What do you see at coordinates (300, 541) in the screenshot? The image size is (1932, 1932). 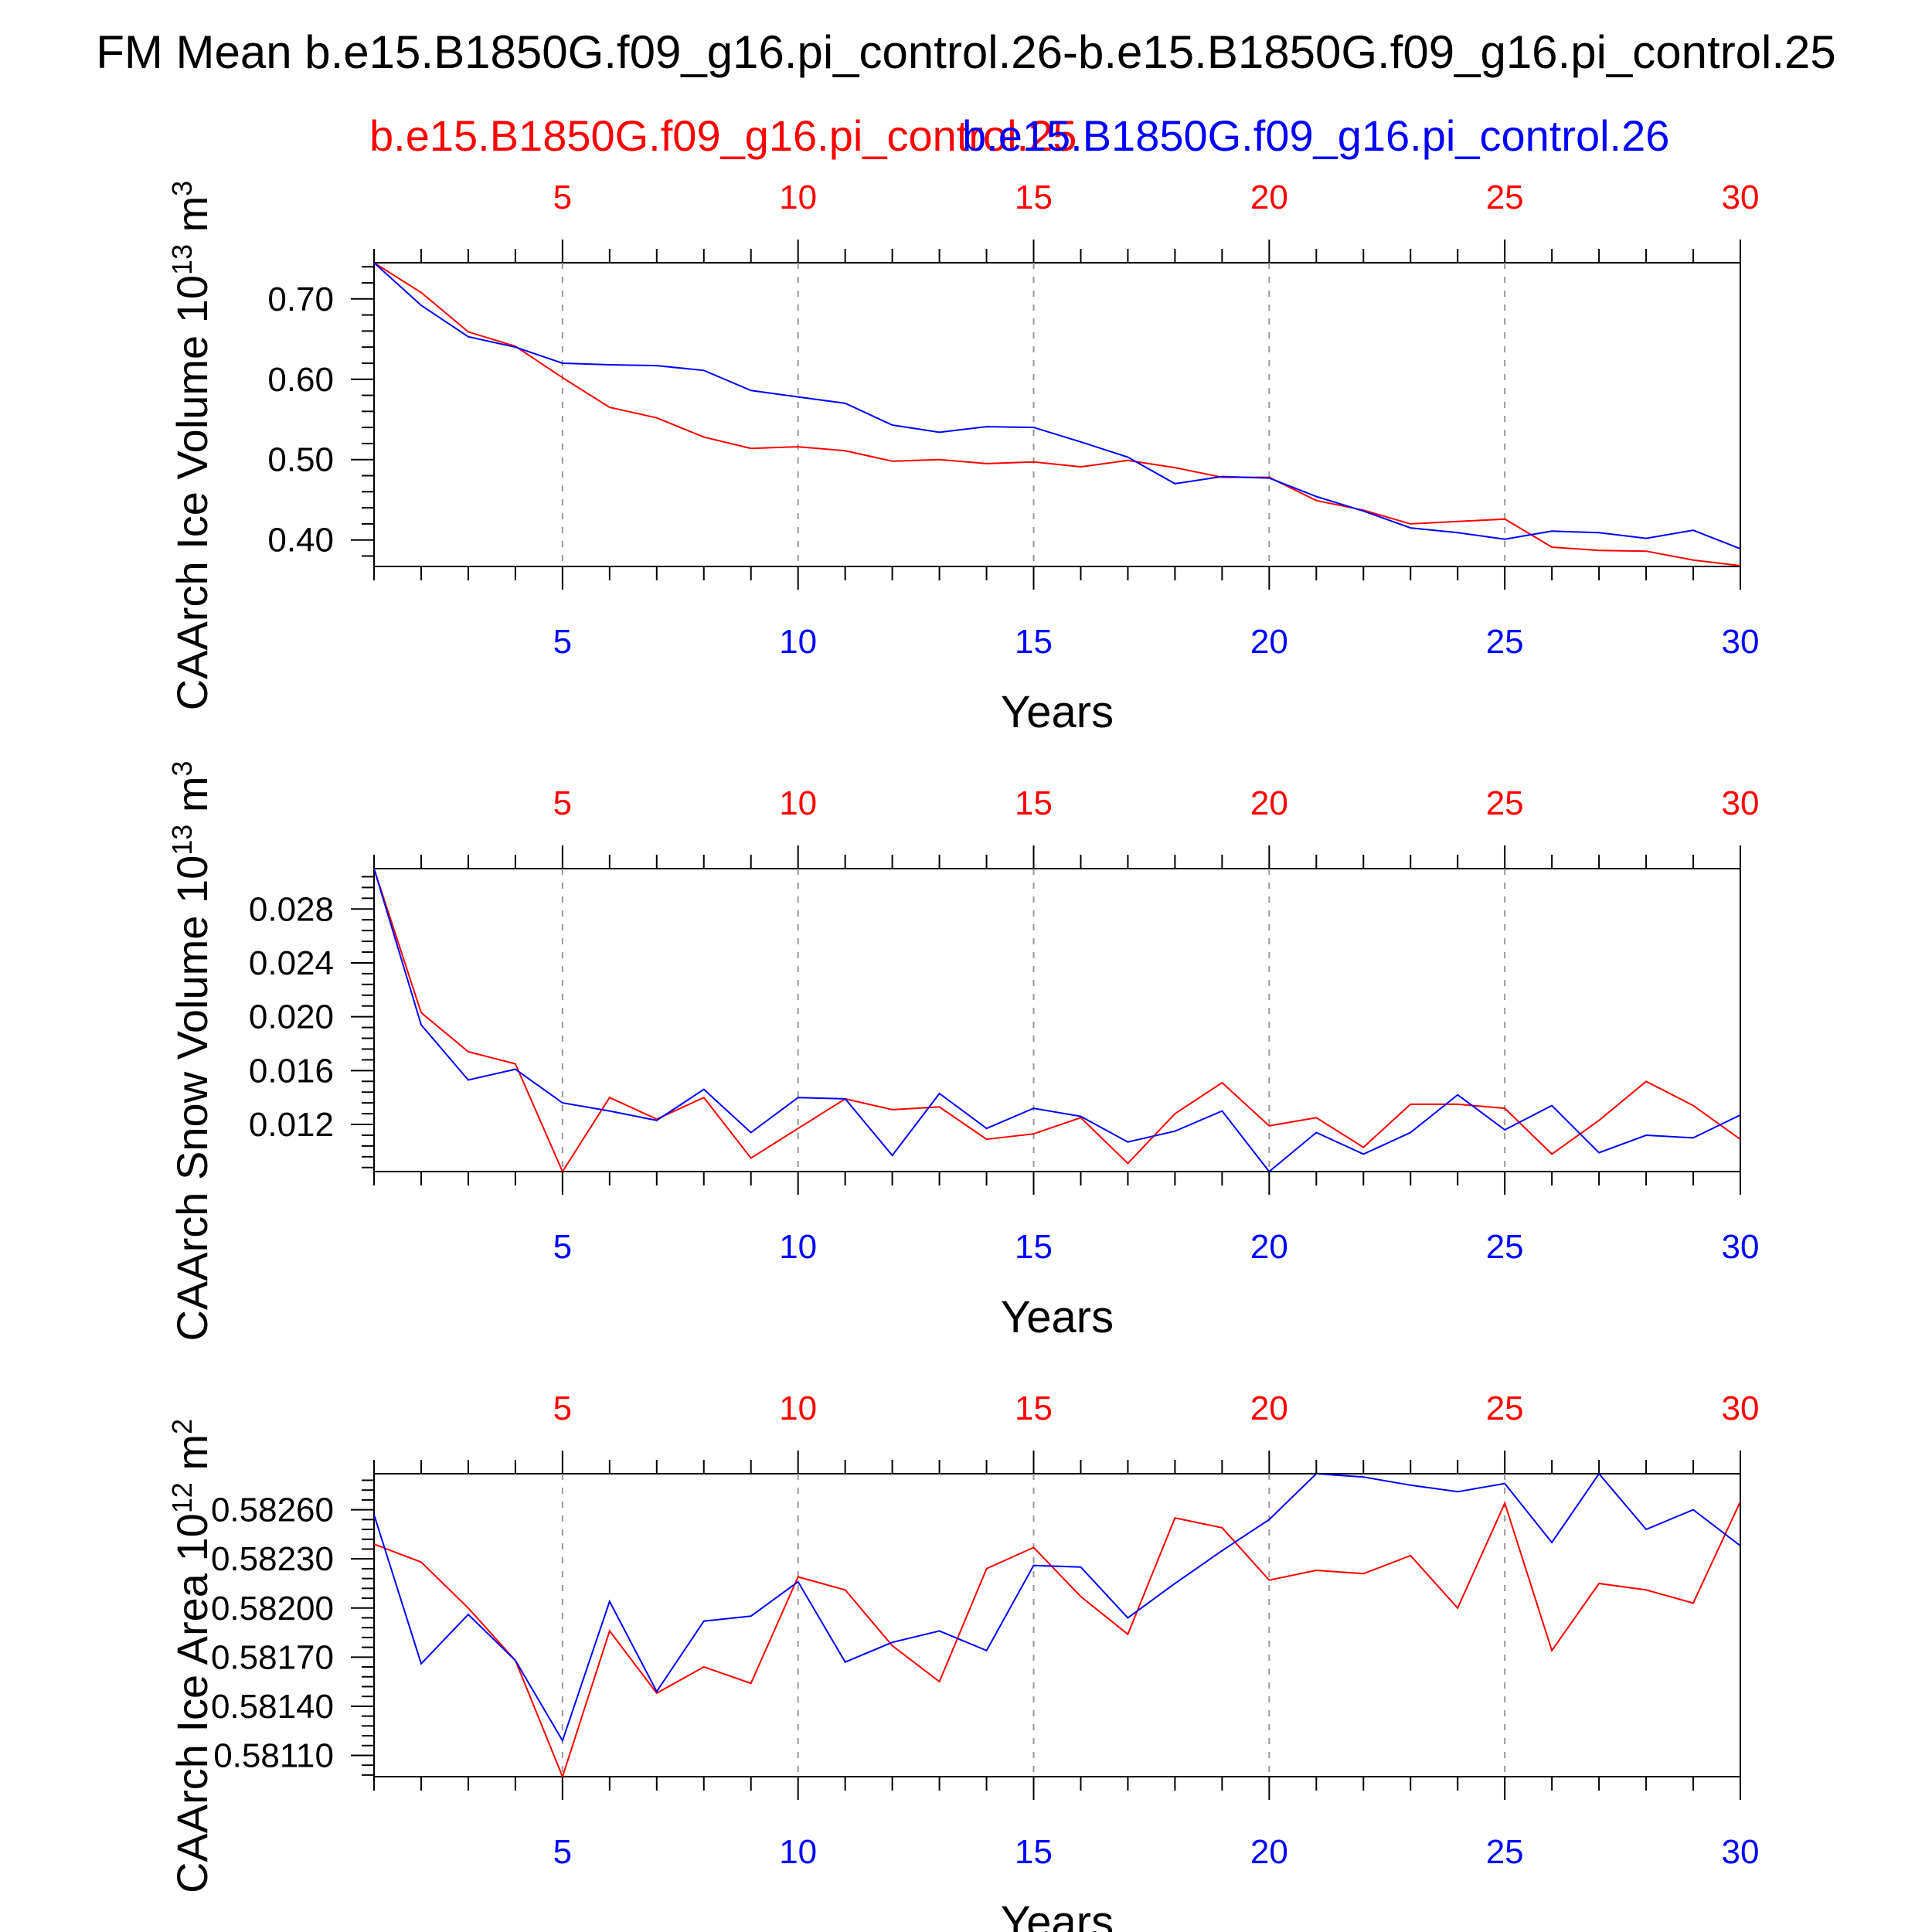 I see `y-tick-label: 0.40` at bounding box center [300, 541].